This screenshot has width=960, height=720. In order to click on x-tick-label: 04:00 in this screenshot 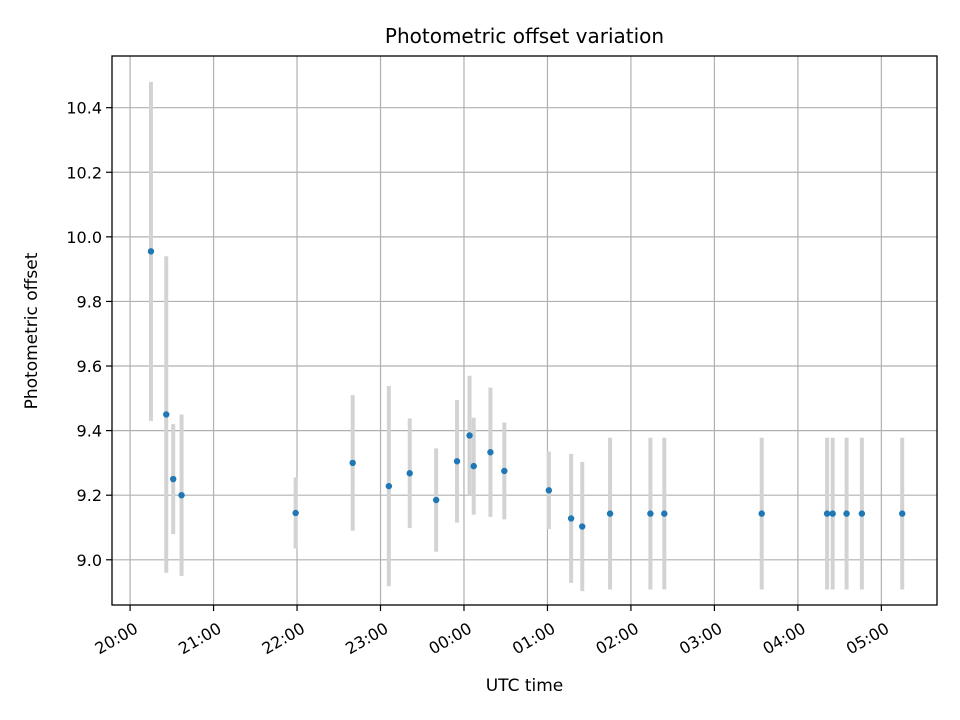, I will do `click(783, 639)`.